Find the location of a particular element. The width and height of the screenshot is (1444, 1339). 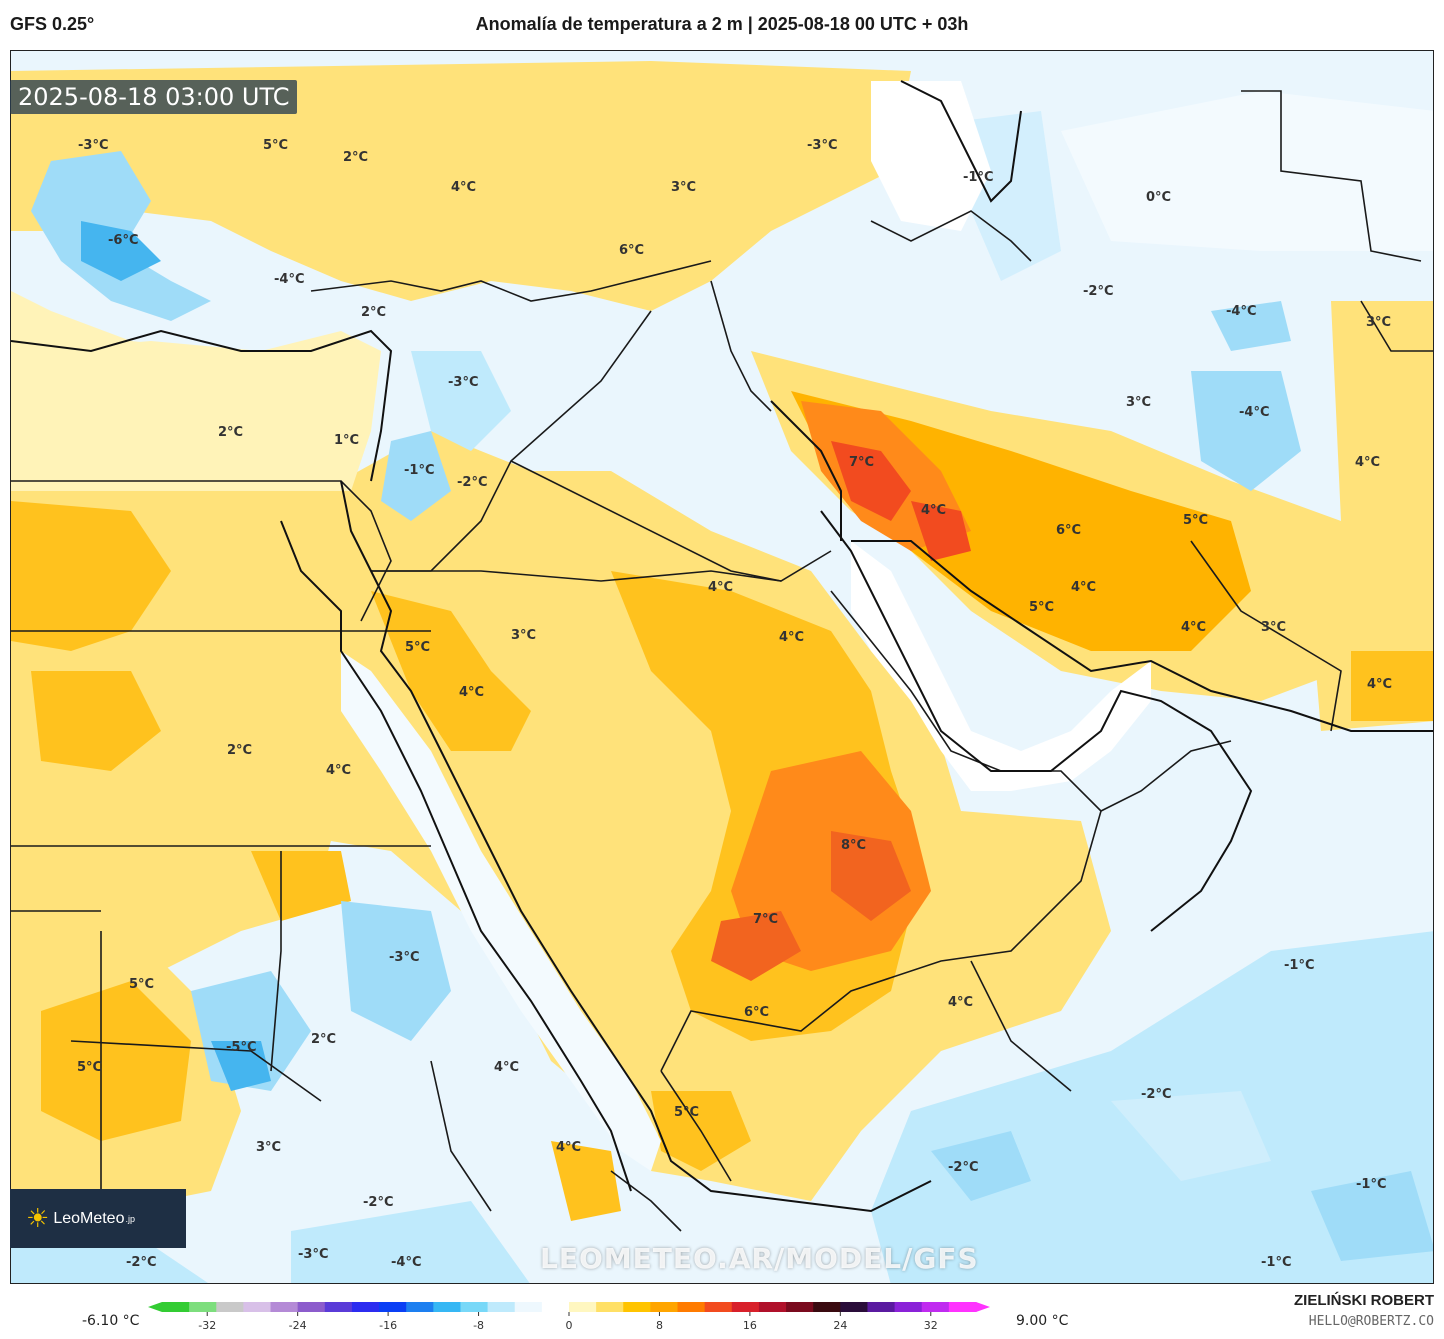

map-label: -5°C is located at coordinates (241, 1047).